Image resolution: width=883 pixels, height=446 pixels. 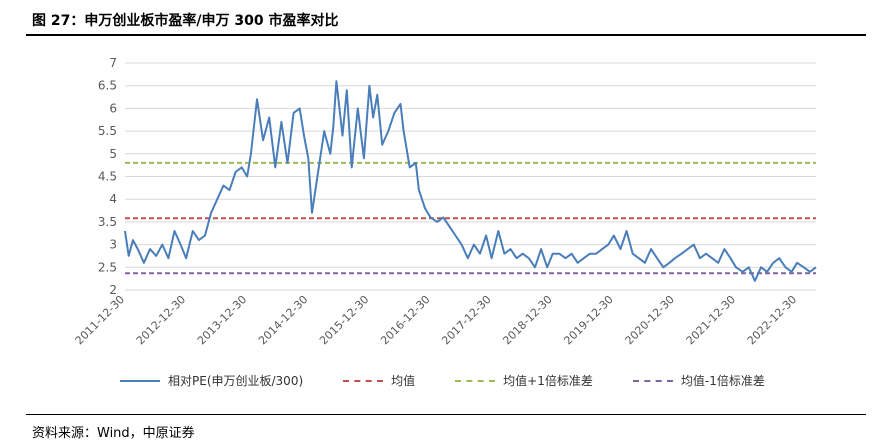 I want to click on x-tick-label: 2015-12-30, so click(x=344, y=320).